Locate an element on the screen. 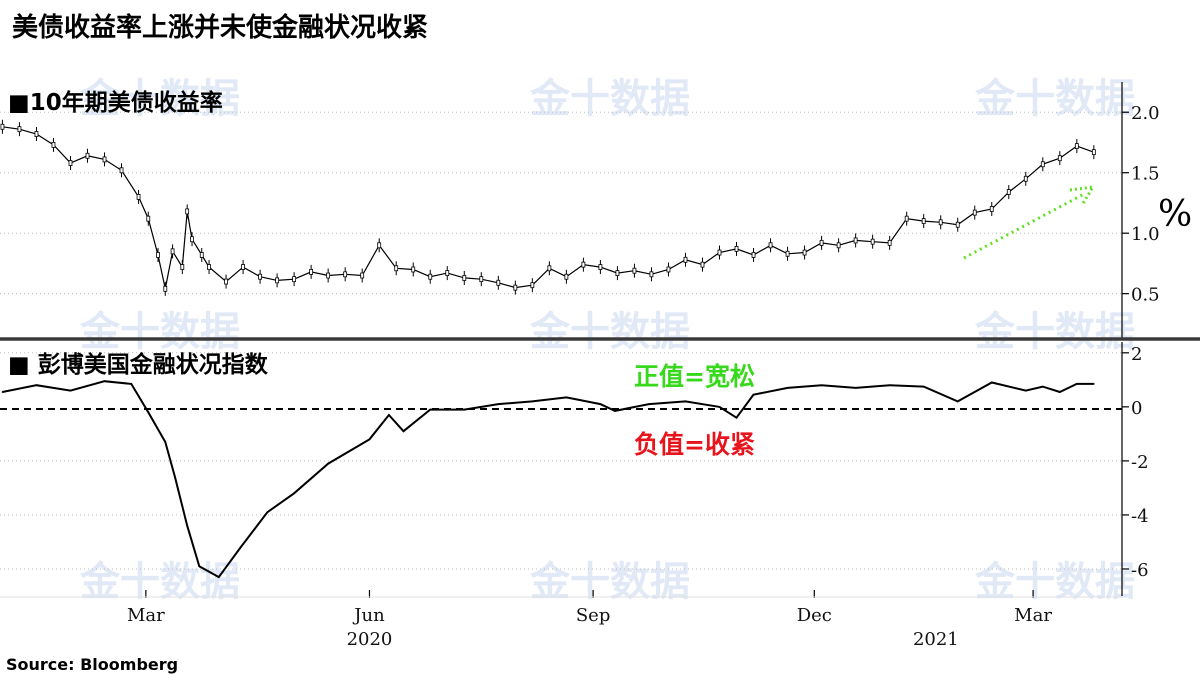 The image size is (1200, 675). y-tick-label: 0.5 is located at coordinates (1145, 295).